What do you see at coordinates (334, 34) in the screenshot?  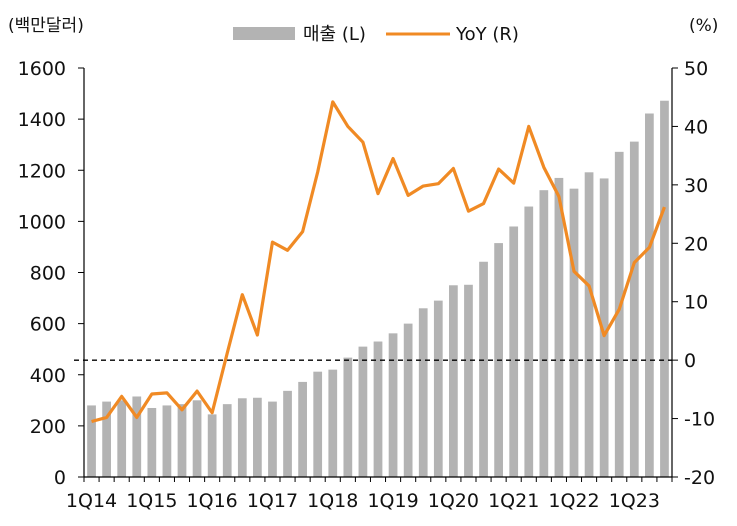 I see `legend-bar-label: 매출 (L)` at bounding box center [334, 34].